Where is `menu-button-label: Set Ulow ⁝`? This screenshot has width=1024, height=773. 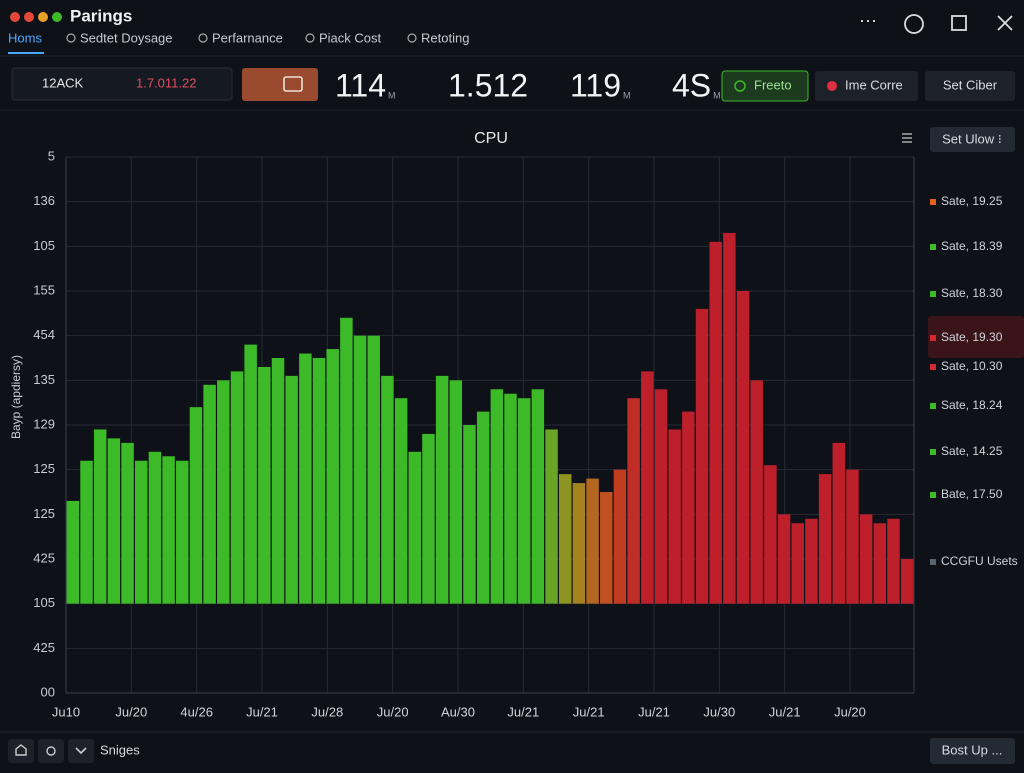
menu-button-label: Set Ulow ⁝ is located at coordinates (972, 138).